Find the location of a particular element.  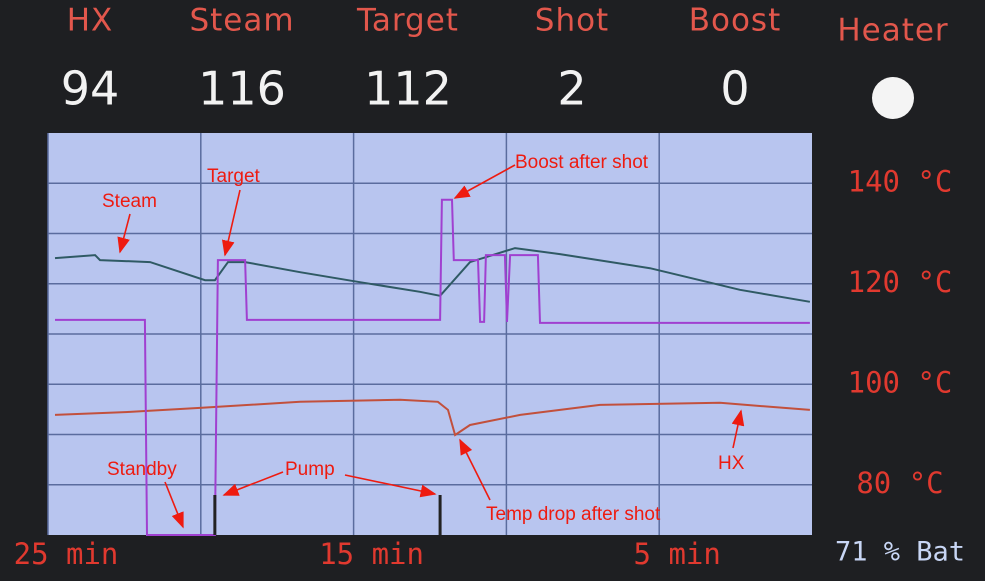

annotation: Standby is located at coordinates (142, 469).